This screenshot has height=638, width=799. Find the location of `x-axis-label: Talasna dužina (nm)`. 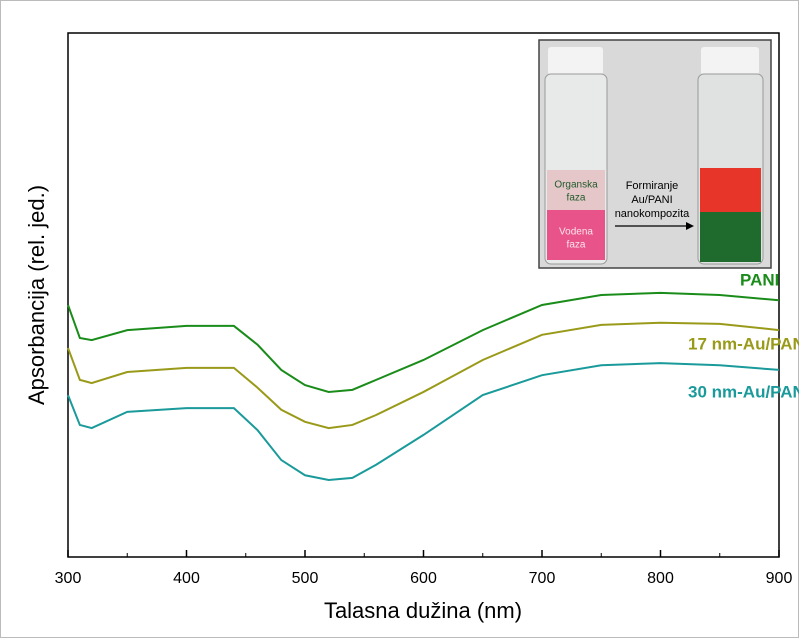

x-axis-label: Talasna dužina (nm) is located at coordinates (423, 610).